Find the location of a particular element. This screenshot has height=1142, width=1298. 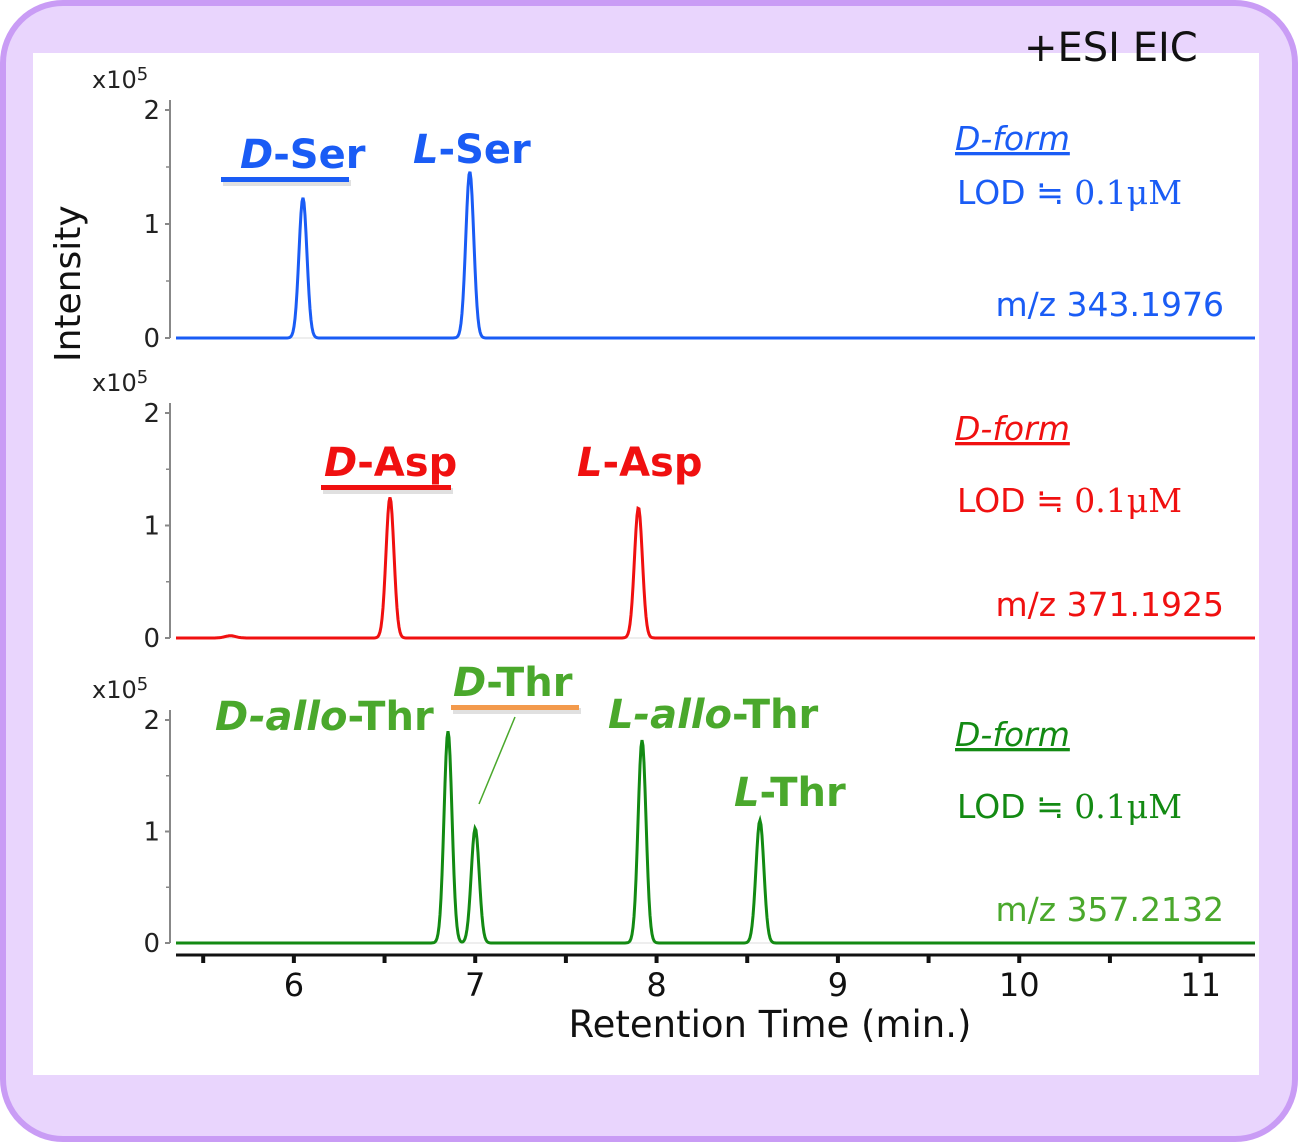

peak-label: L-Ser is located at coordinates (472, 150).